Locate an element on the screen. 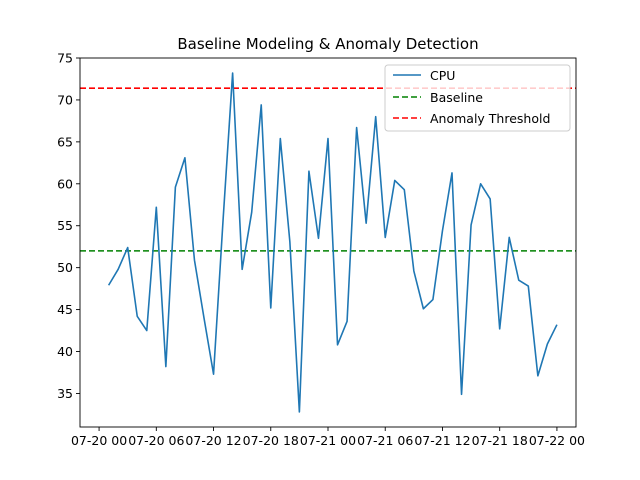  legend-label-threshold: Anomaly Threshold is located at coordinates (490, 118).